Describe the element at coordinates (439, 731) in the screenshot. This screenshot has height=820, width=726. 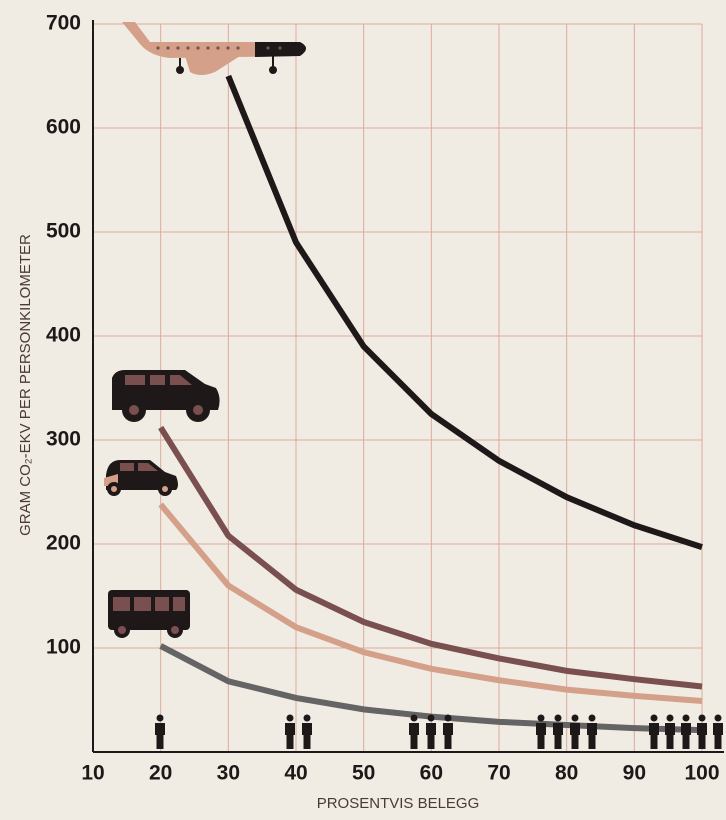
I see `people-icons` at that location.